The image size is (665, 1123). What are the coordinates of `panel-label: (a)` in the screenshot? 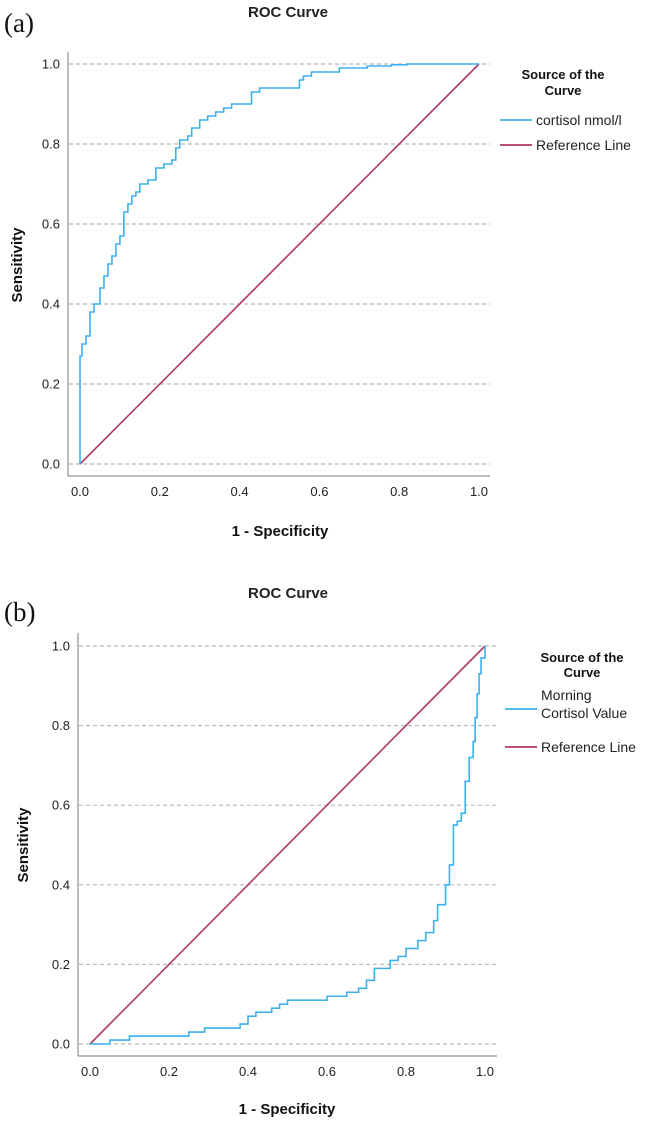 It's located at (19, 23).